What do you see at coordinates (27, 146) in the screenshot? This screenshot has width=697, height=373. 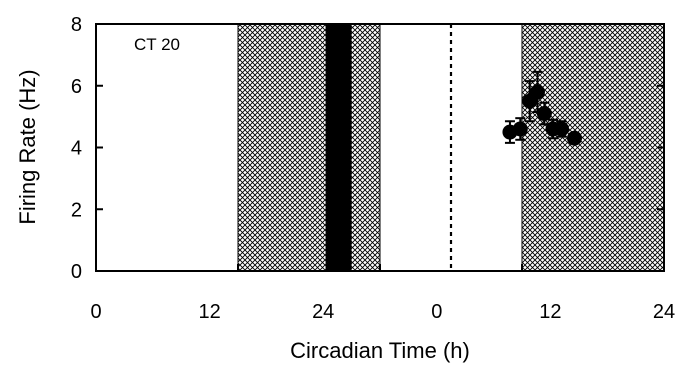 I see `y-axis-label: Firing Rate (Hz)` at bounding box center [27, 146].